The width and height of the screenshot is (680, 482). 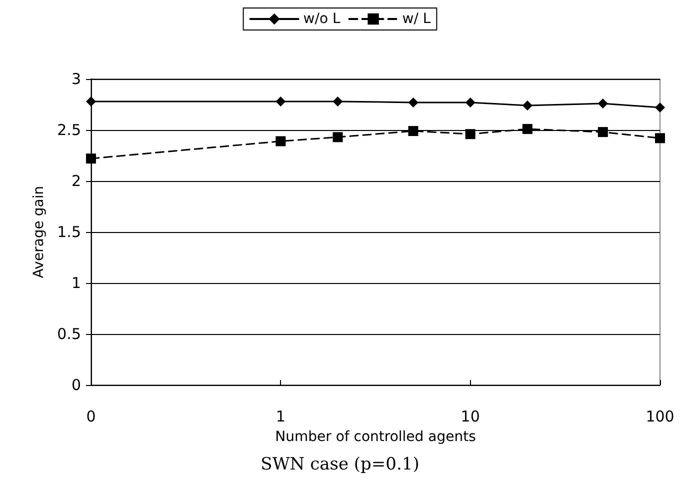 What do you see at coordinates (91, 417) in the screenshot?
I see `x-tick-label: 0` at bounding box center [91, 417].